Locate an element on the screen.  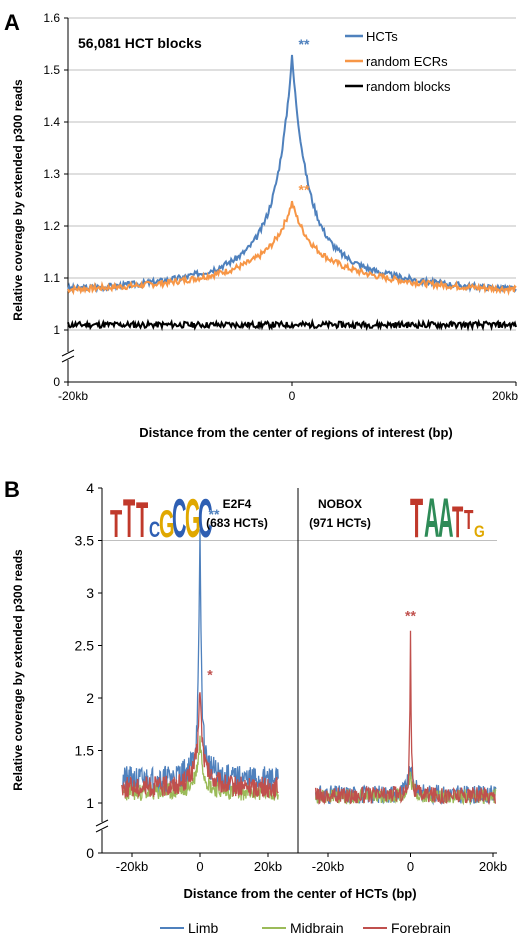
legend-label: random blocks is located at coordinates (408, 86).